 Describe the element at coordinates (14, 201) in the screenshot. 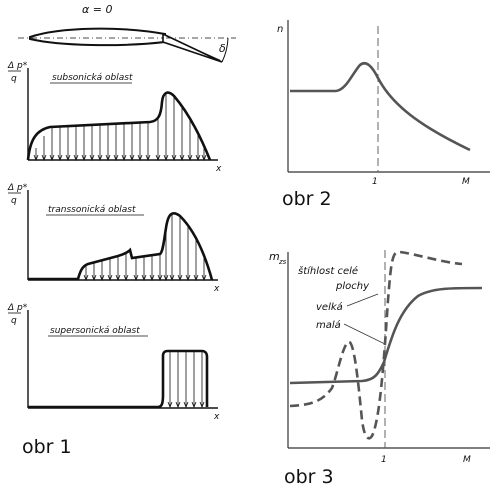

I see `panel2-ylabel-den: q` at that location.